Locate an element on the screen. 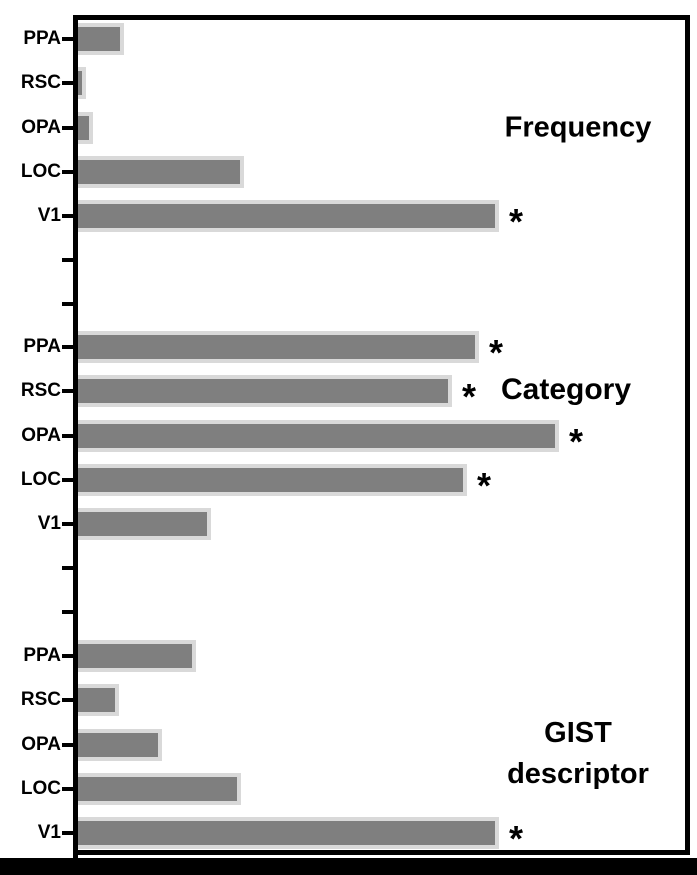 The height and width of the screenshot is (875, 697). bottom-black-strip is located at coordinates (348, 866).